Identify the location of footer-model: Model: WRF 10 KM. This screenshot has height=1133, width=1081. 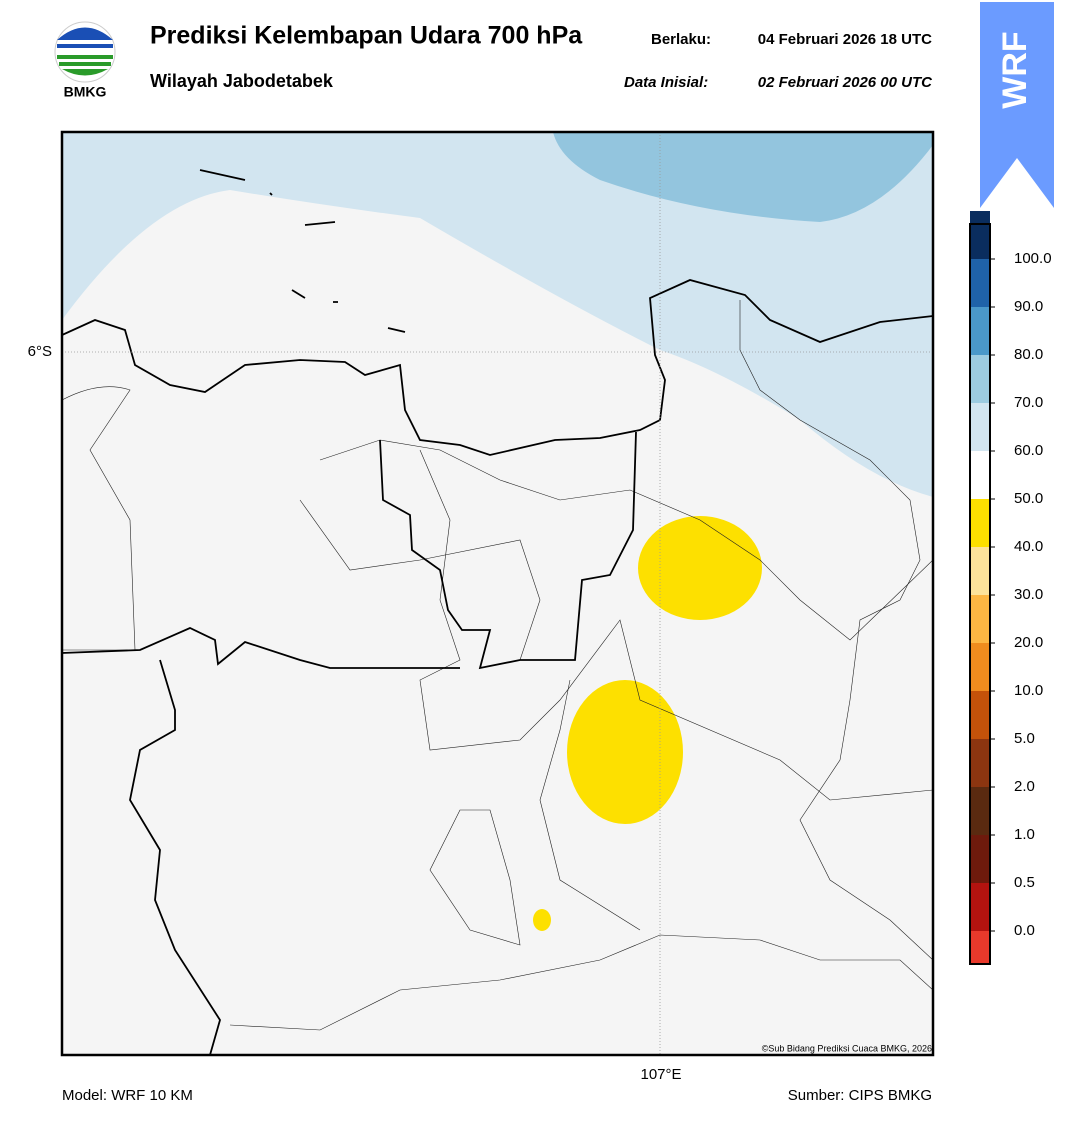
(127, 1095).